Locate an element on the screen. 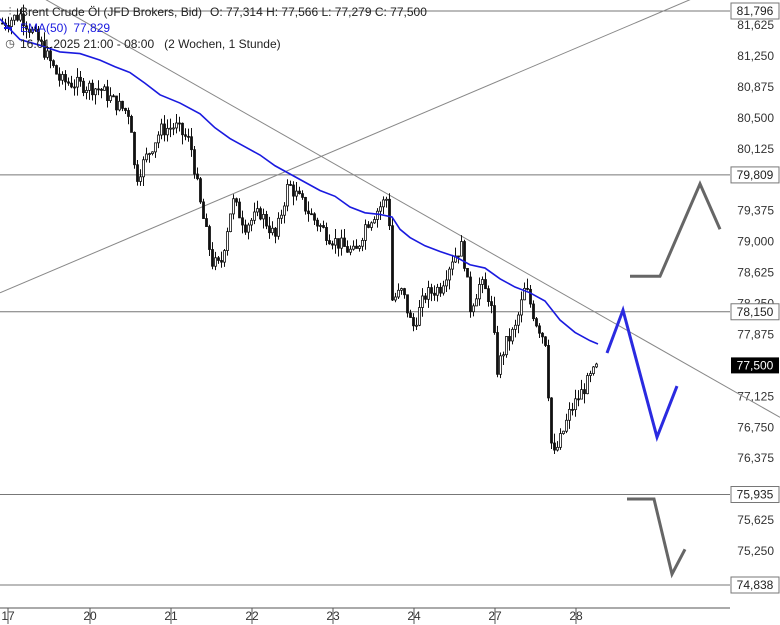 The image size is (780, 625). candlestick-icon: ⫶ is located at coordinates (10, 12).